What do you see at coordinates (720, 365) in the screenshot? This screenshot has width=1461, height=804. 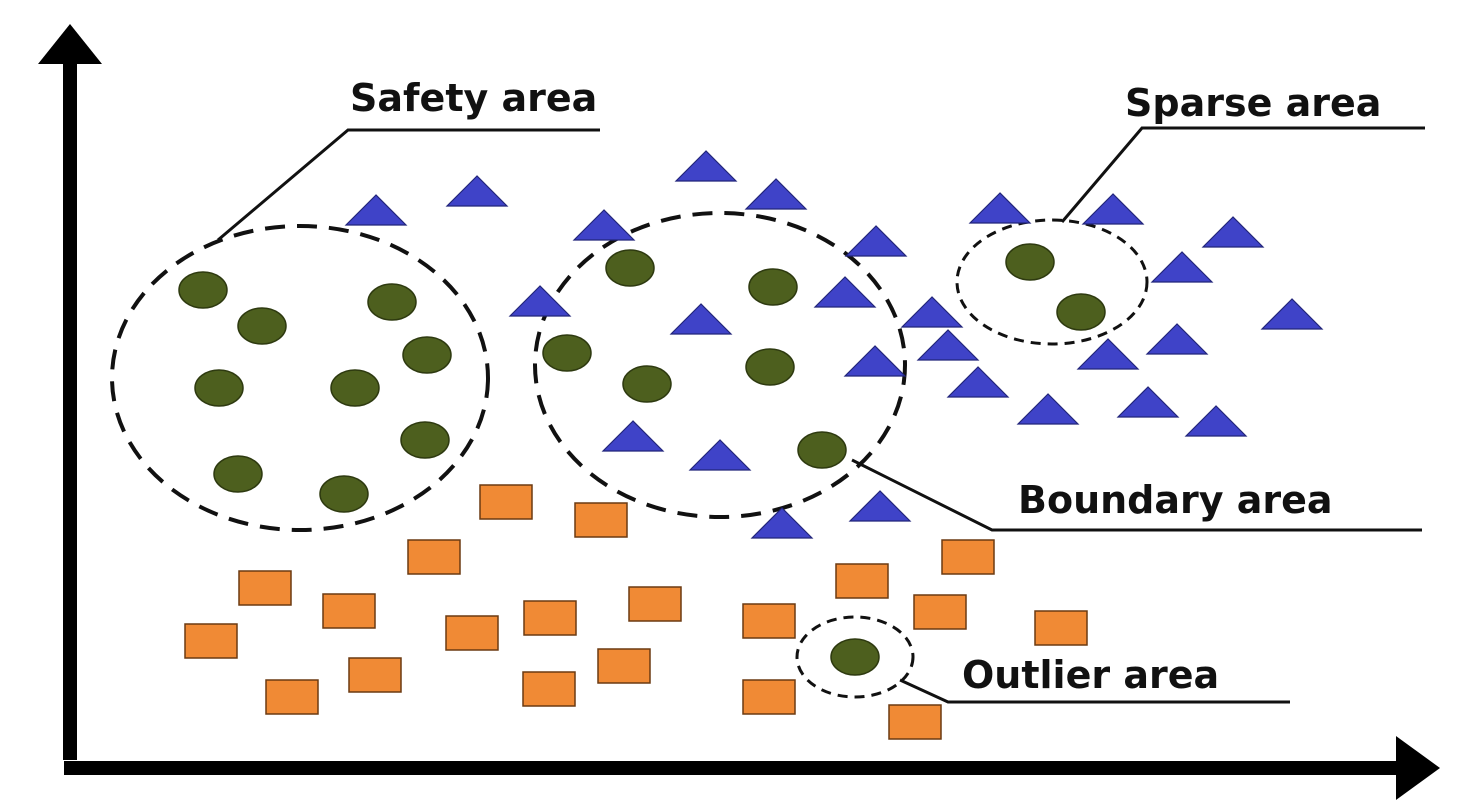 I see `boundary-area-region` at bounding box center [720, 365].